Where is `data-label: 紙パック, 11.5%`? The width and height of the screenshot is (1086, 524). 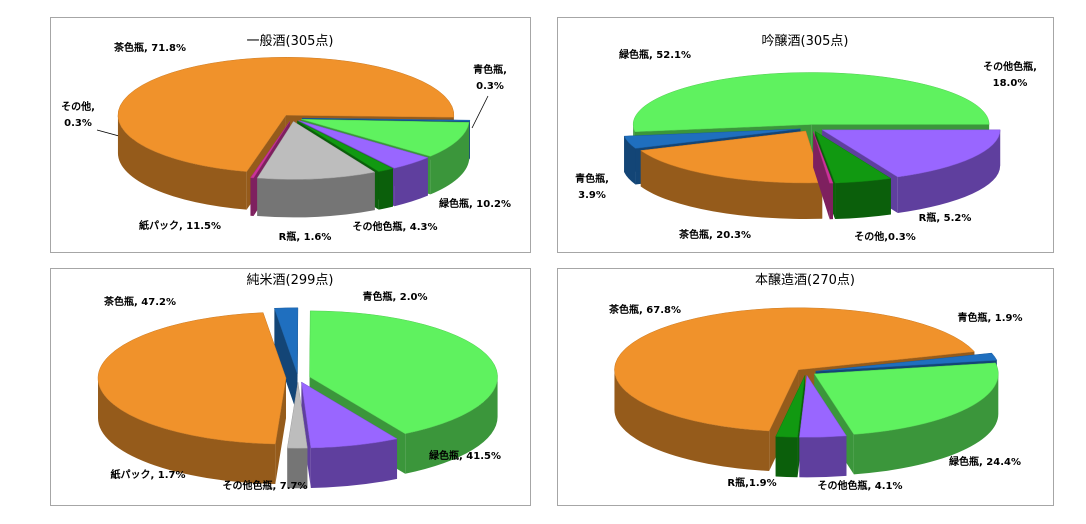
data-label: 紙パック, 11.5% is located at coordinates (180, 226).